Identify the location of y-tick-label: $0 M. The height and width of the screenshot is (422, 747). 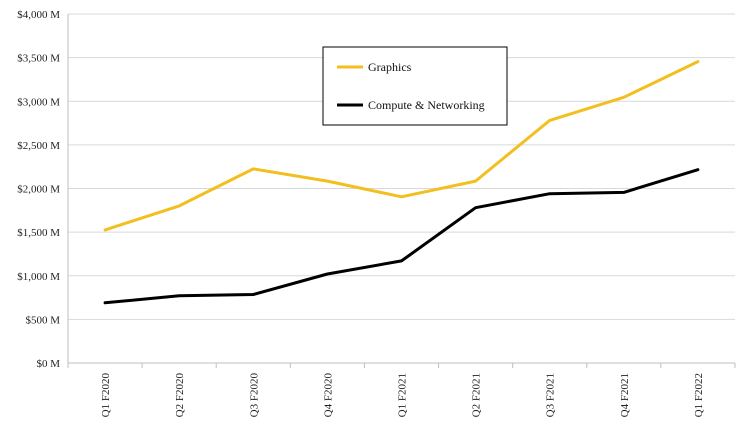
(48, 364).